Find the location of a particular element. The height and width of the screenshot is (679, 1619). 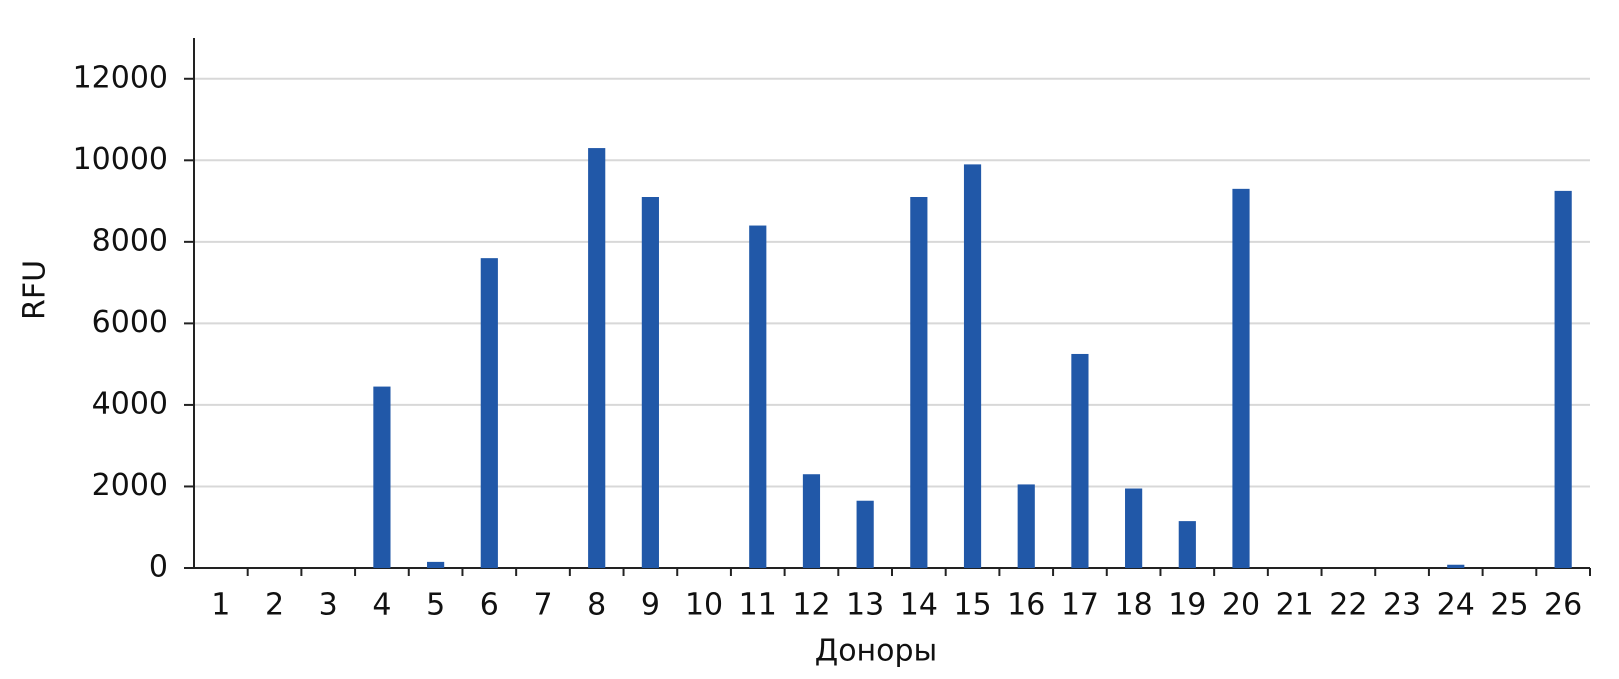

x-tick-label: 26 is located at coordinates (1563, 605).